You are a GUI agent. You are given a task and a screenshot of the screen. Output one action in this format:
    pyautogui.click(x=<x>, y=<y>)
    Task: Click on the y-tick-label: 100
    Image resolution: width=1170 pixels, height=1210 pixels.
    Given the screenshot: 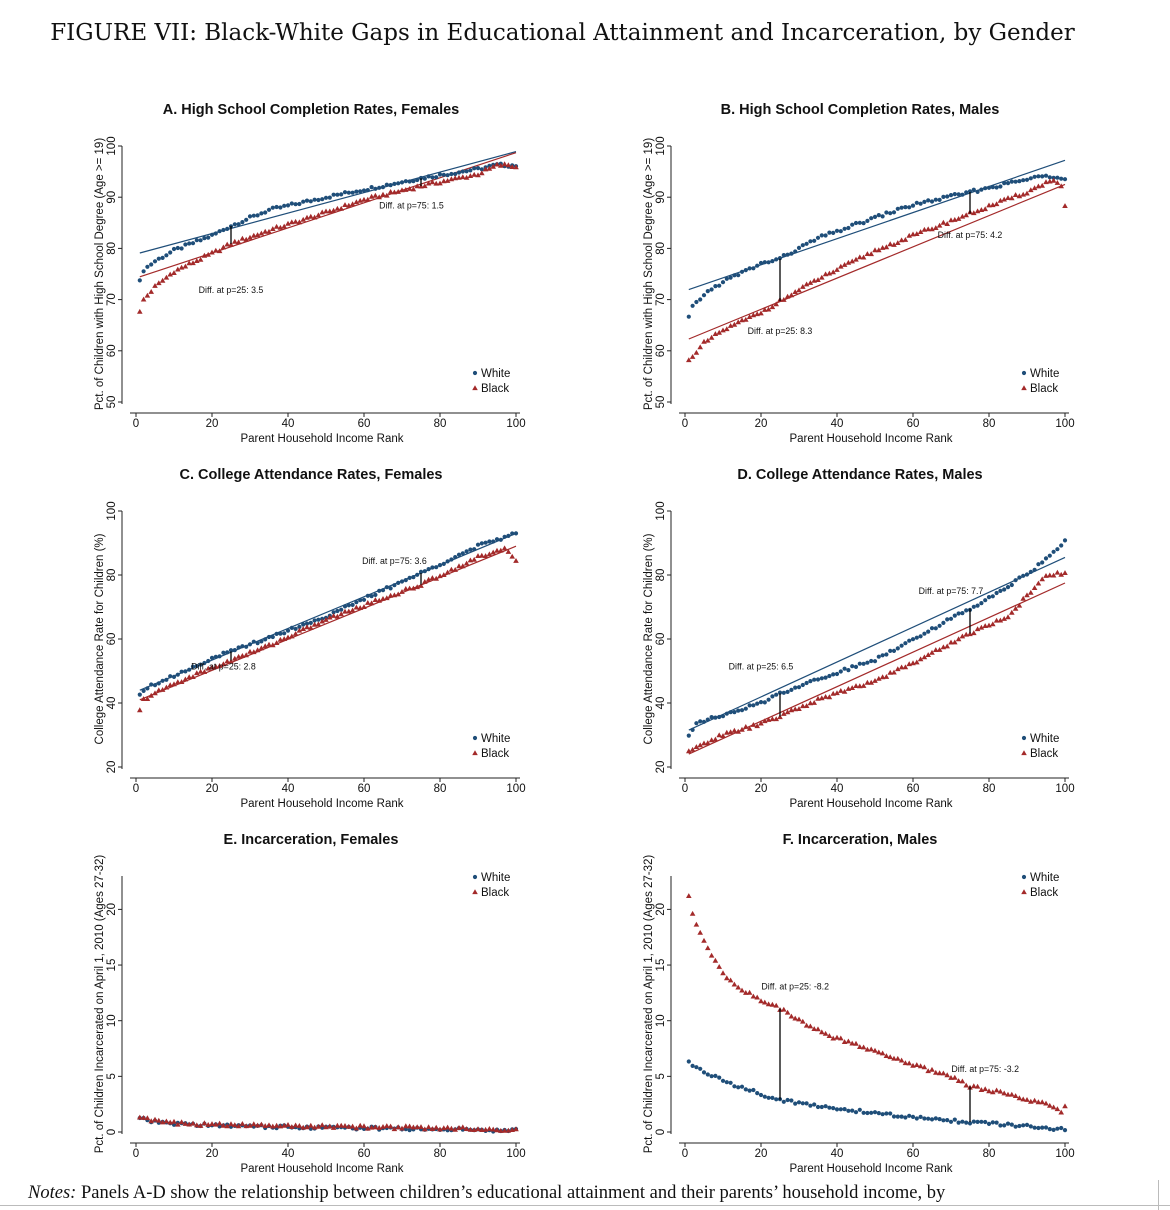 What is the action you would take?
    pyautogui.click(x=661, y=510)
    